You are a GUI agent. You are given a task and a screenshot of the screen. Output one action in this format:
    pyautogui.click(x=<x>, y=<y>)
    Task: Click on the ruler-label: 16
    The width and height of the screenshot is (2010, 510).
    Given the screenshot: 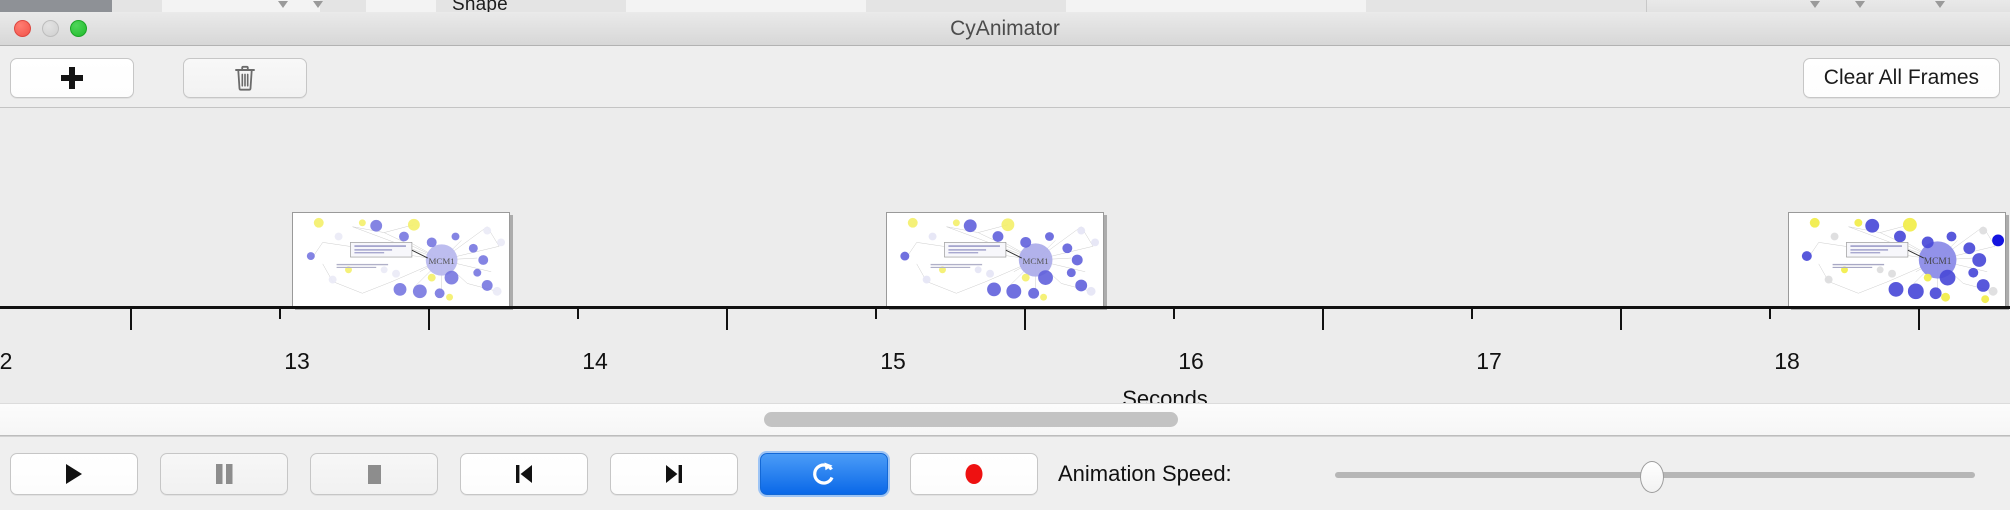 What is the action you would take?
    pyautogui.click(x=1191, y=361)
    